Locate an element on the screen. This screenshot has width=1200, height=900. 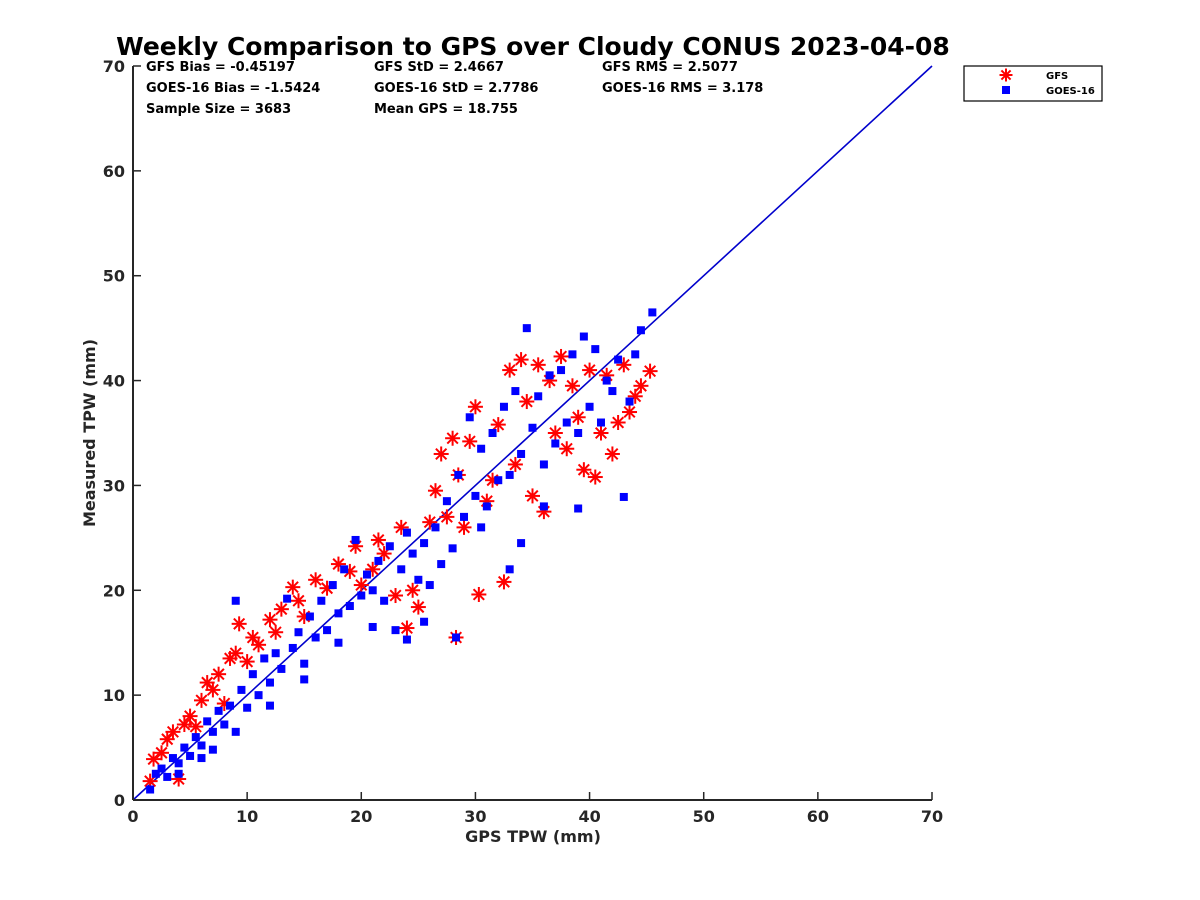
stat-text: GFS Bias = -0.45197 is located at coordinates (220, 67).